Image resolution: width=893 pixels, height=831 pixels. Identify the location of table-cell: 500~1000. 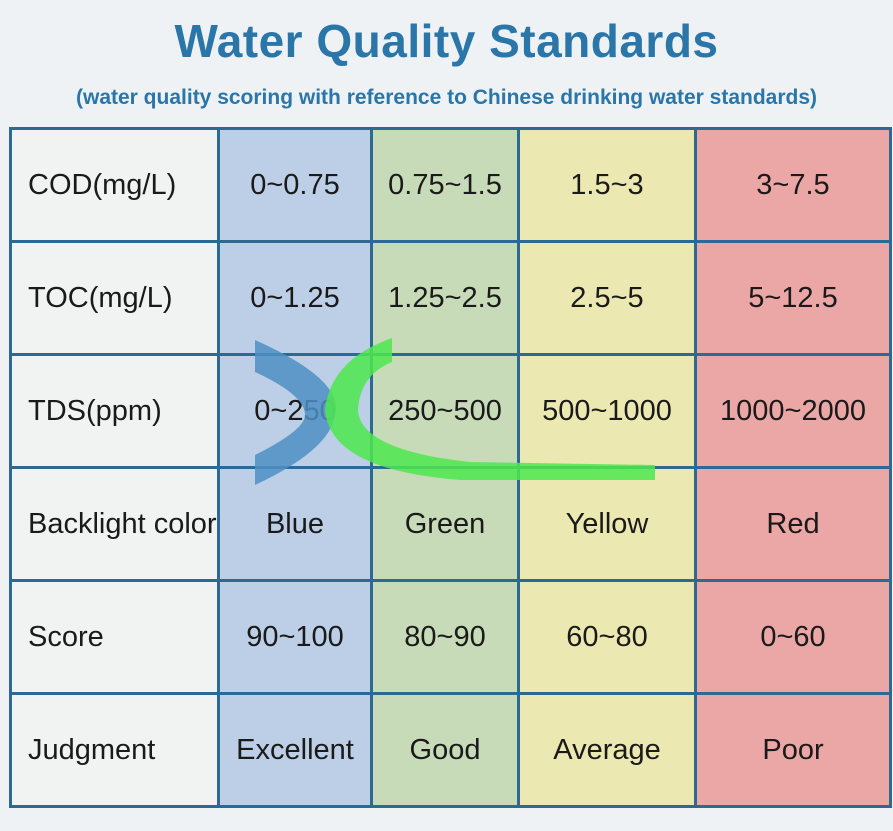
(607, 411).